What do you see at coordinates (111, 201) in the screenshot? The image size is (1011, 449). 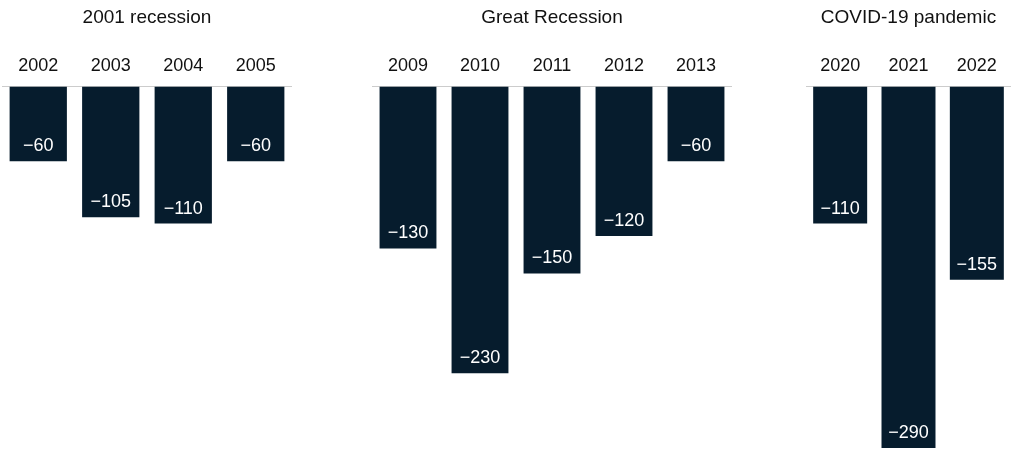 I see `data-label: −105` at bounding box center [111, 201].